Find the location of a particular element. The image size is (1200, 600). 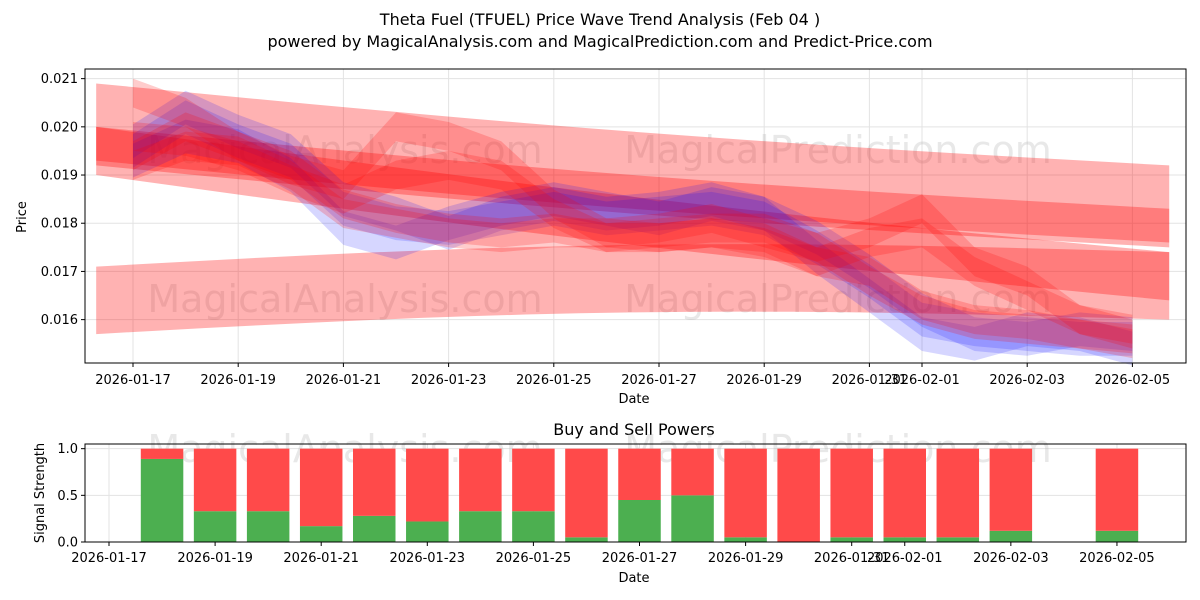

signal-x-tick-label: 2026-01-21 is located at coordinates (321, 558).